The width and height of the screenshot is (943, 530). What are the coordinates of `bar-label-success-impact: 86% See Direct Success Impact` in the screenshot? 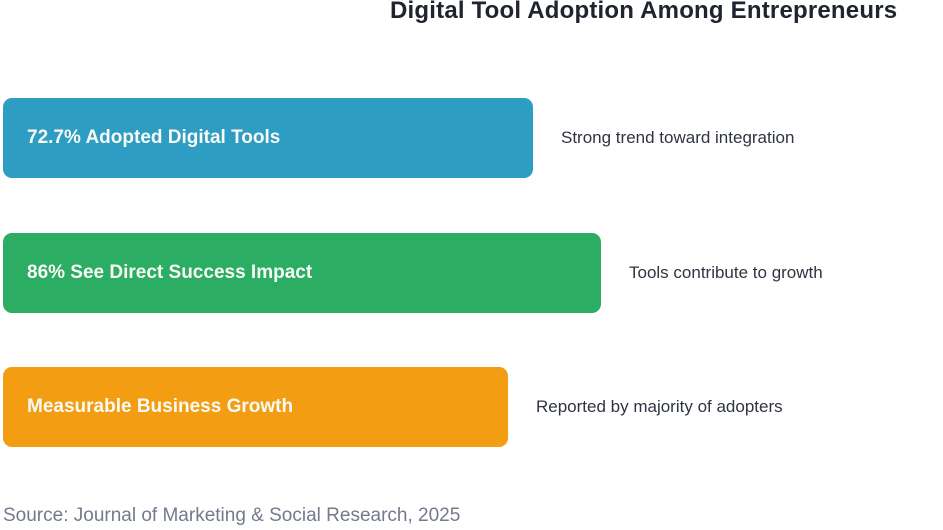 It's located at (170, 272).